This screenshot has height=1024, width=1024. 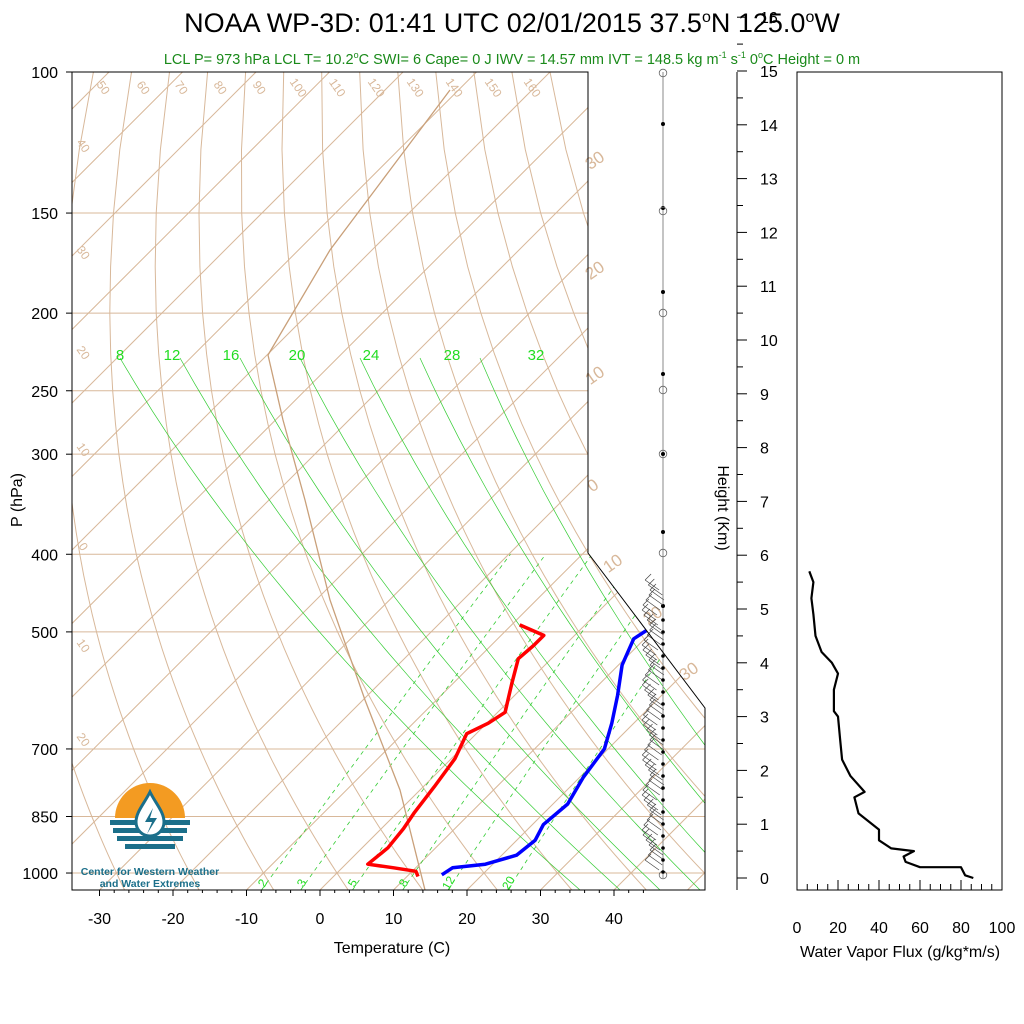 I want to click on wind-barb-column, so click(x=654, y=474).